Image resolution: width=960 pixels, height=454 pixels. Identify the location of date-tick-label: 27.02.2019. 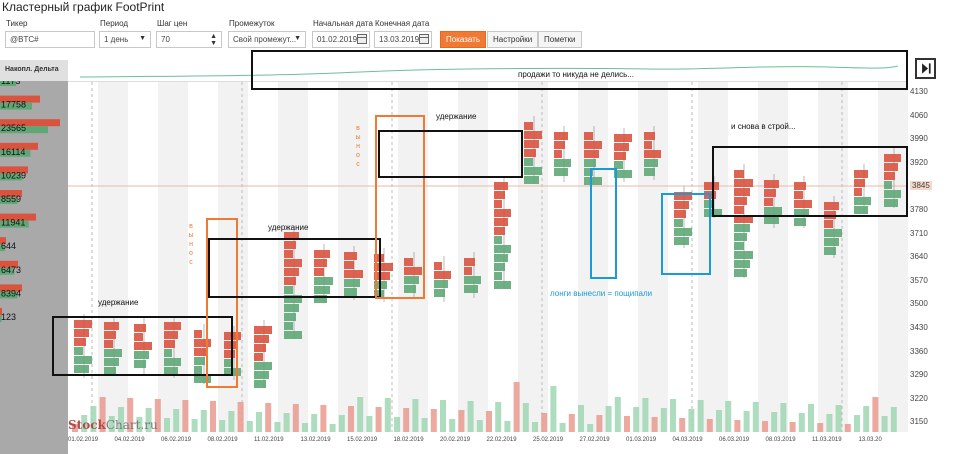
(594, 440).